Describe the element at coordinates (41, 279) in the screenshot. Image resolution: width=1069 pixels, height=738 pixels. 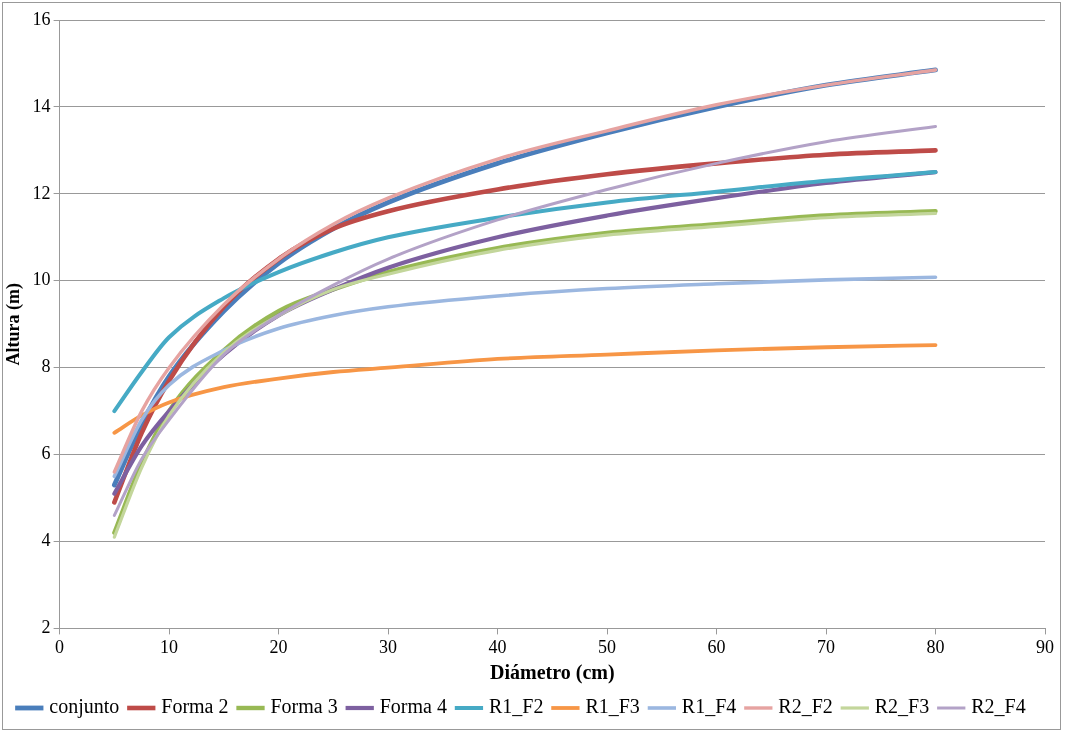
I see `y-tick-label: 10` at that location.